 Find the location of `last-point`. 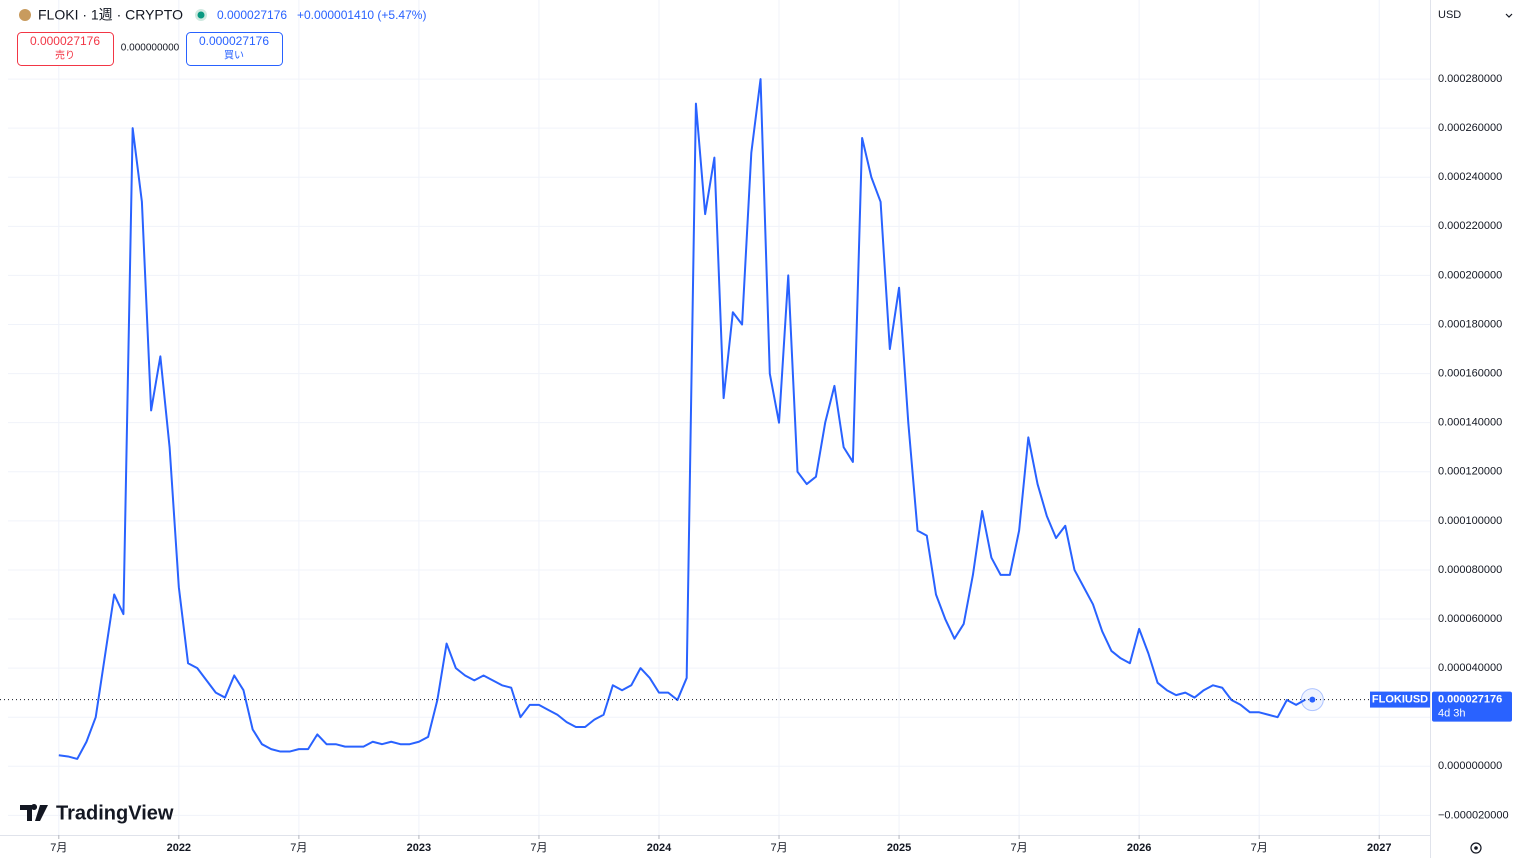

last-point is located at coordinates (1312, 699).